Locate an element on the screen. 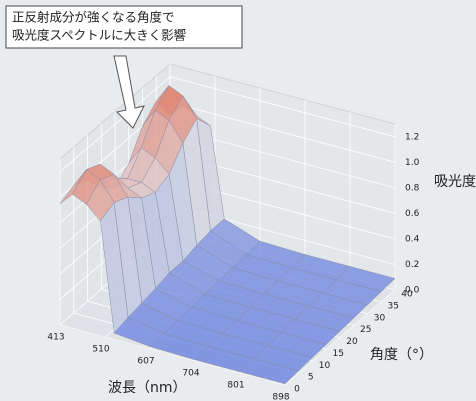 This screenshot has height=401, width=476. annotation-text: 正反射成分が強くなる角度で is located at coordinates (93, 17).